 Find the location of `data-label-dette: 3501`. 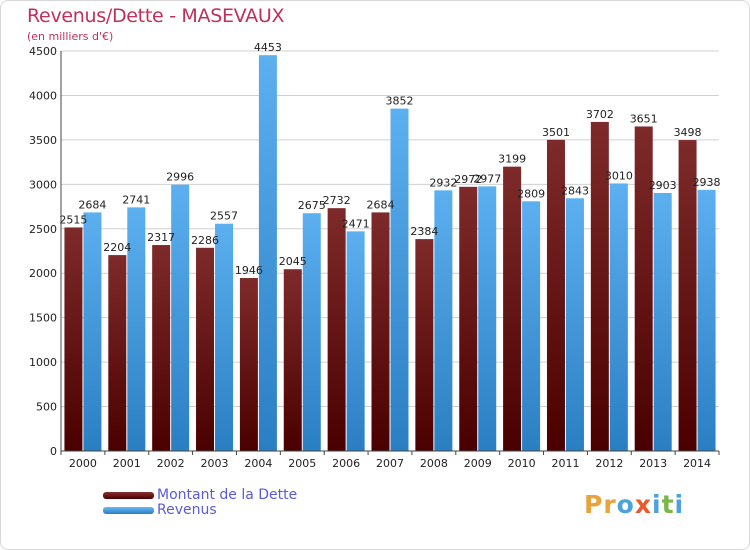

data-label-dette: 3501 is located at coordinates (556, 132).